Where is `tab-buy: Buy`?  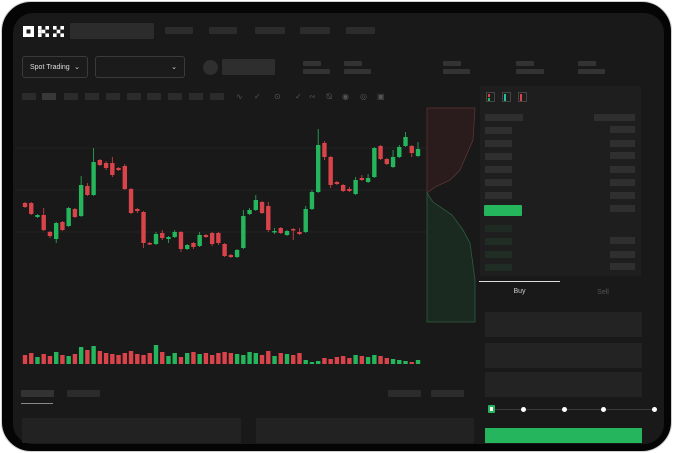 tab-buy: Buy is located at coordinates (519, 291).